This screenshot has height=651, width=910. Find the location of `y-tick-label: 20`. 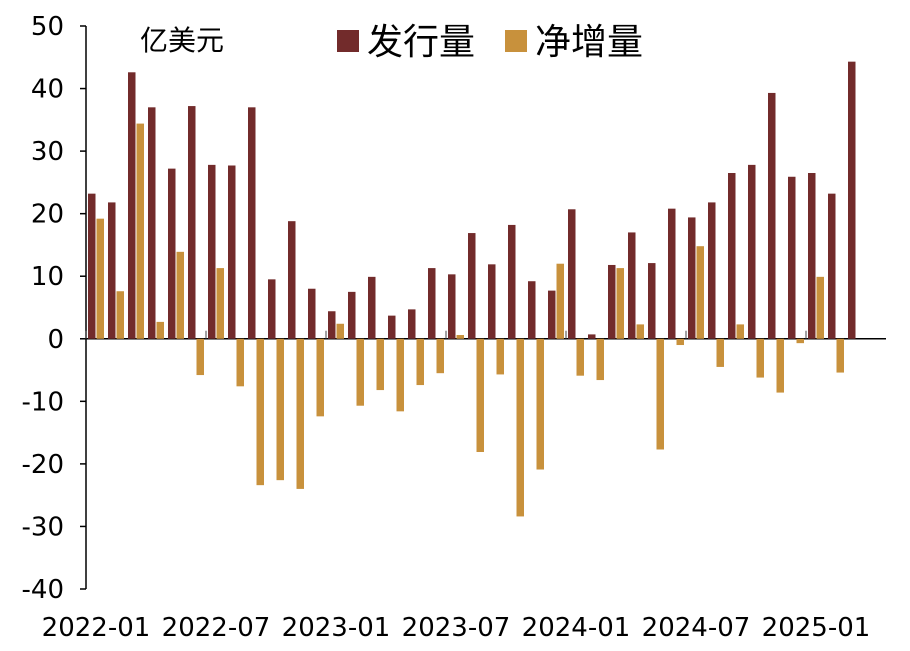

y-tick-label: 20 is located at coordinates (47, 215).